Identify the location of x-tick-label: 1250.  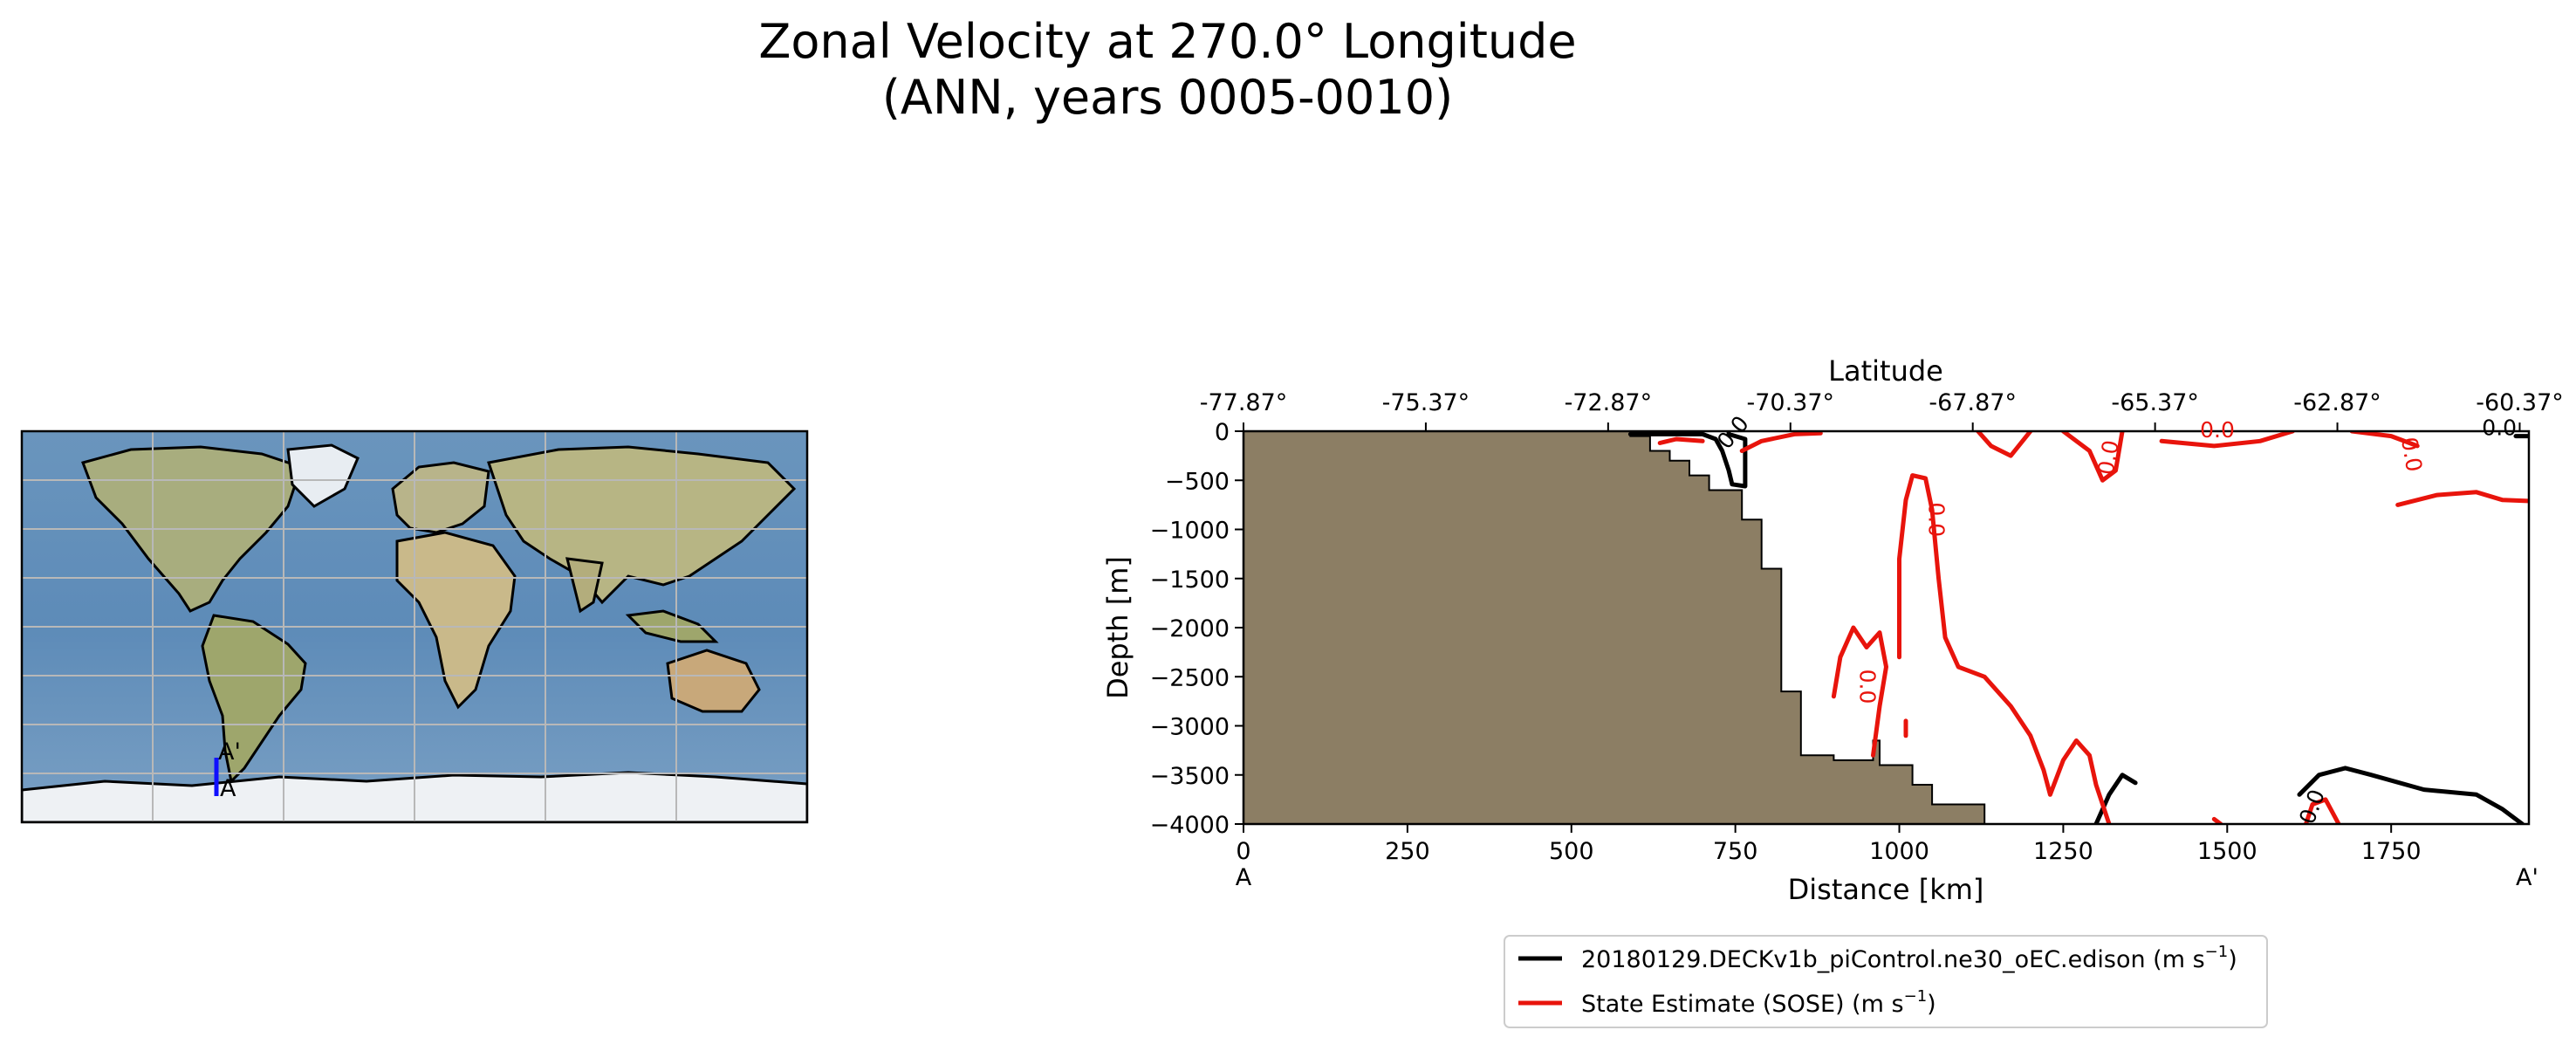
(2063, 851).